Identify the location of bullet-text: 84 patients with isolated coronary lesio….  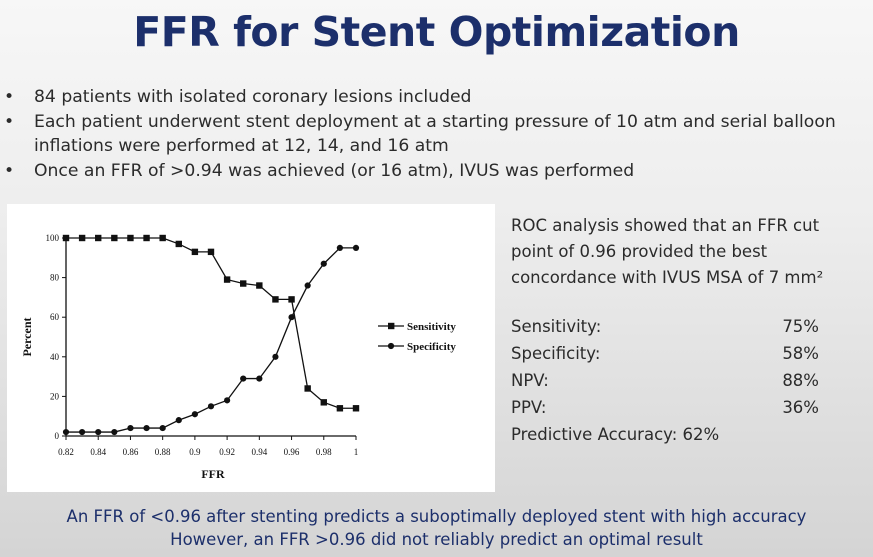
(253, 97).